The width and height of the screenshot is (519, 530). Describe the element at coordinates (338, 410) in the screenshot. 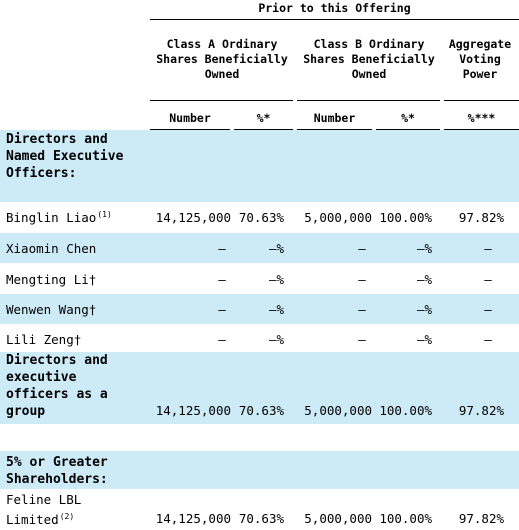

I see `group-num-b: 5,000,000` at that location.